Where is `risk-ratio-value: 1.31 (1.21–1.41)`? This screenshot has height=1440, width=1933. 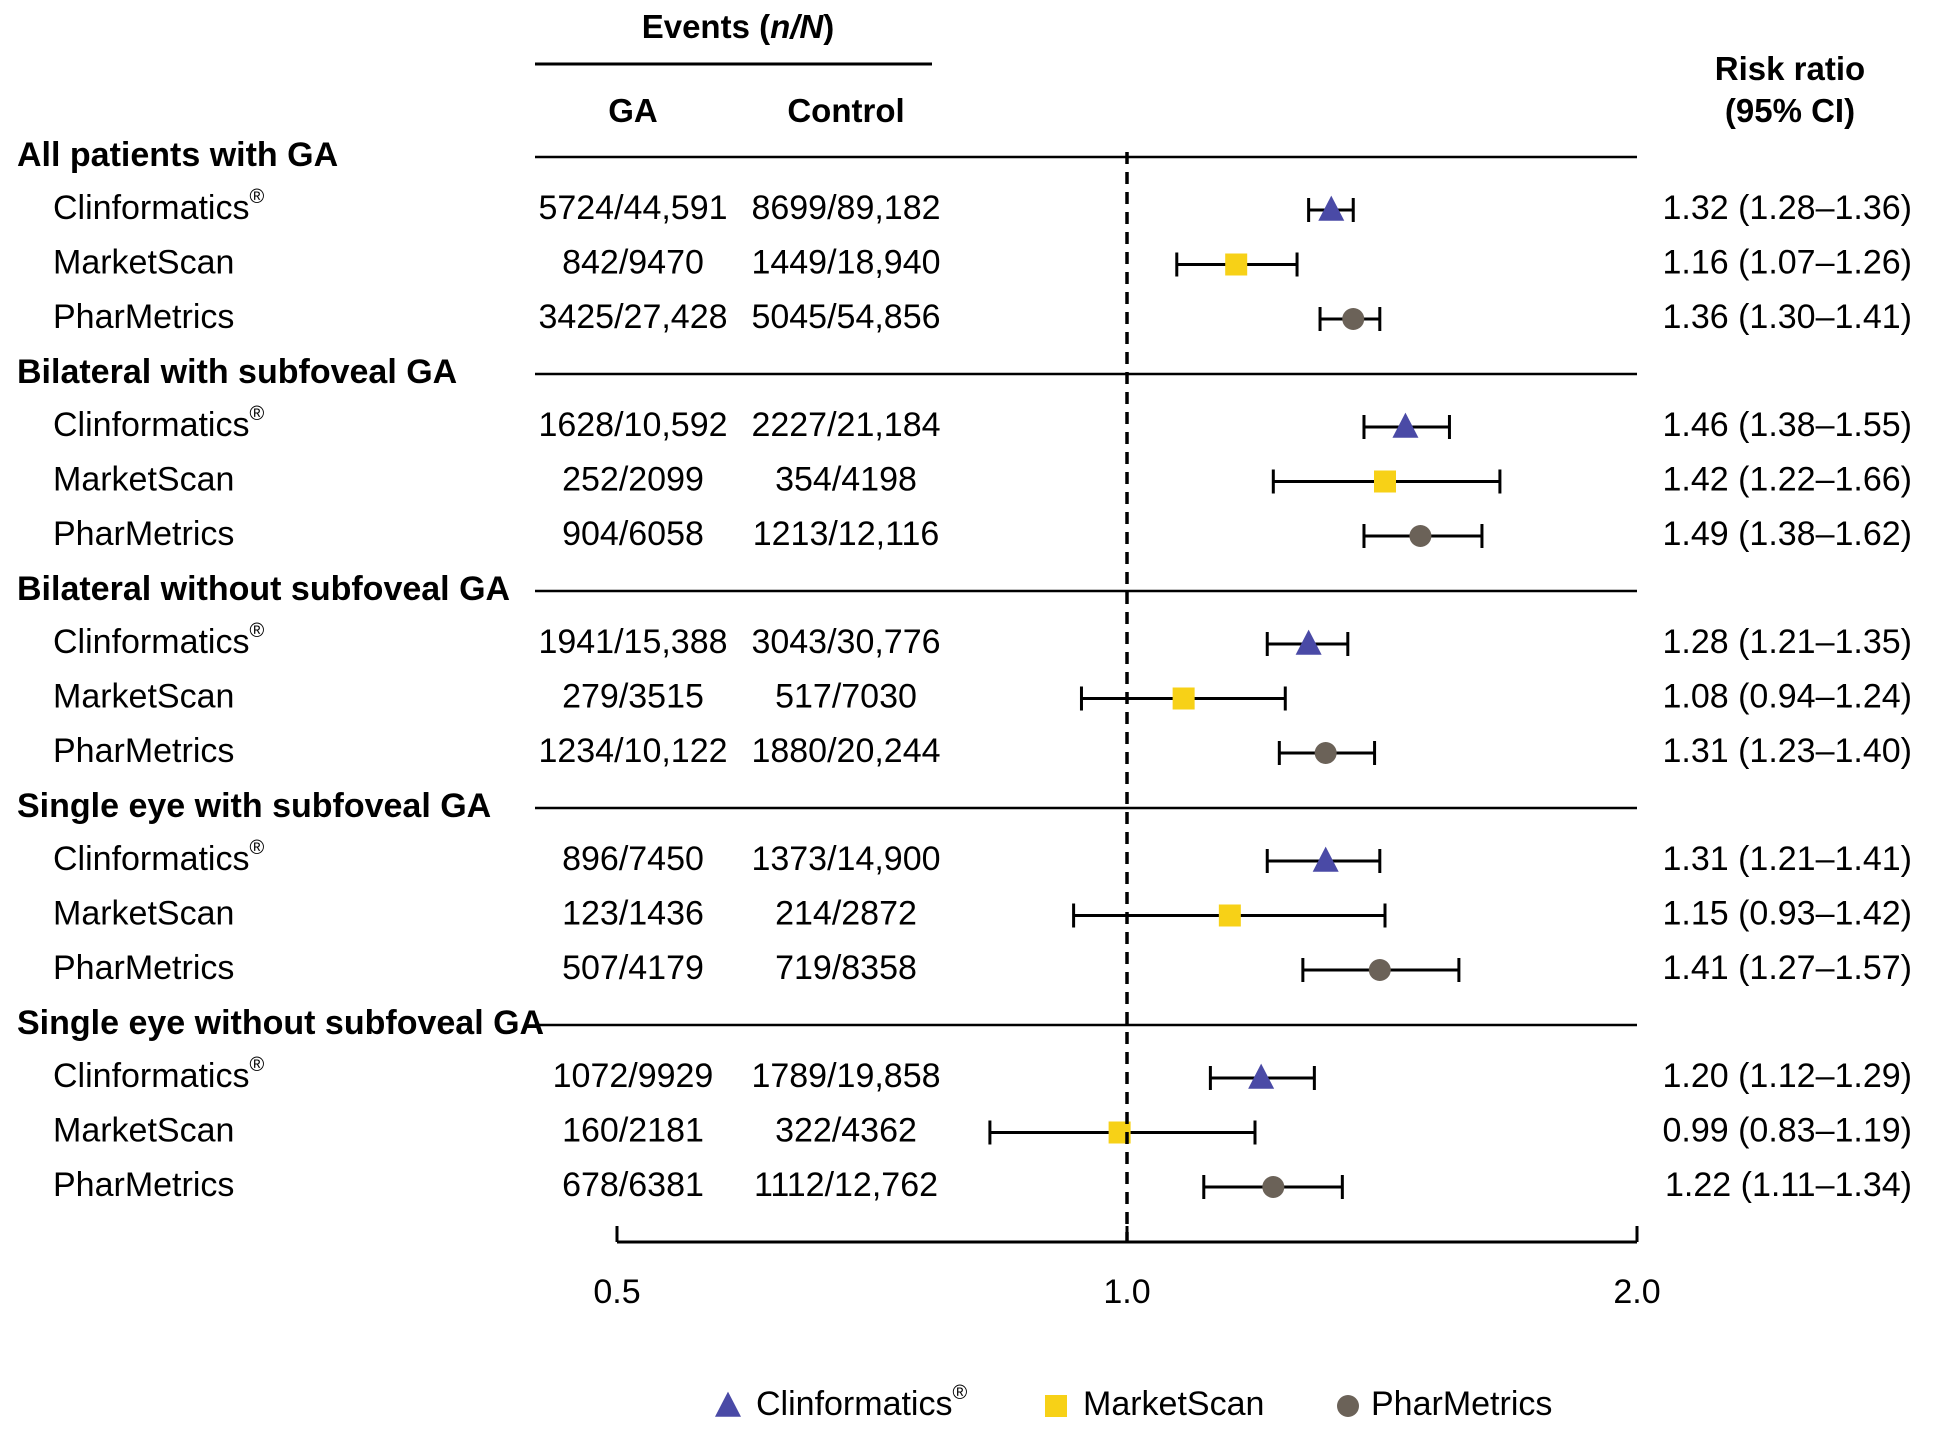 risk-ratio-value: 1.31 (1.21–1.41) is located at coordinates (1787, 859).